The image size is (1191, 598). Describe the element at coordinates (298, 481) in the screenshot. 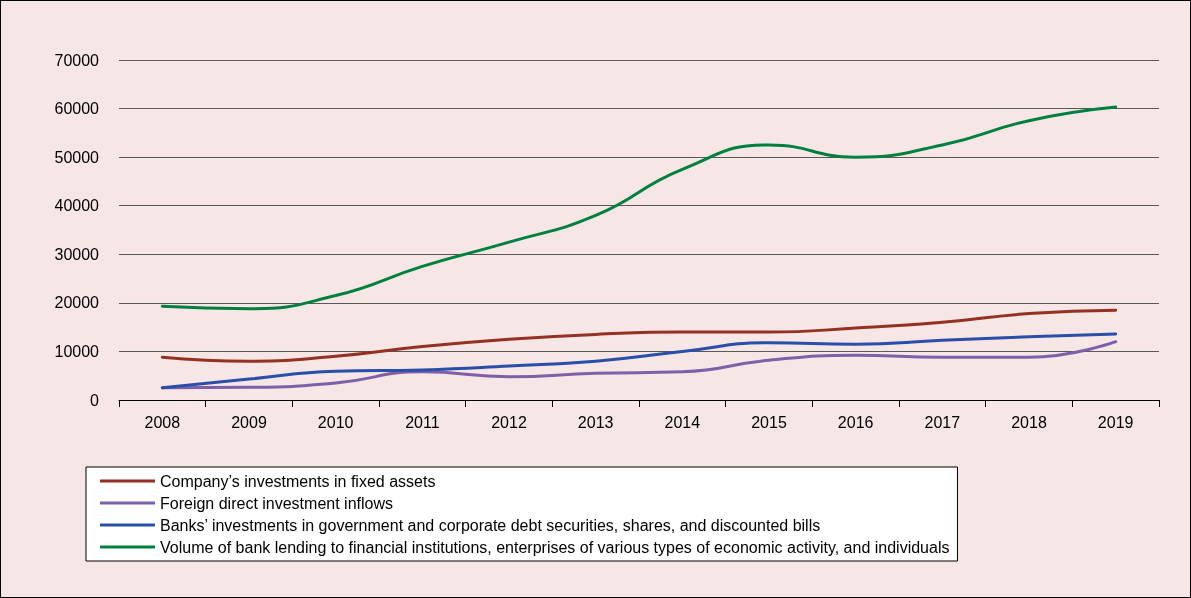

I see `legend-label: Company’s investments in fixed assets` at that location.